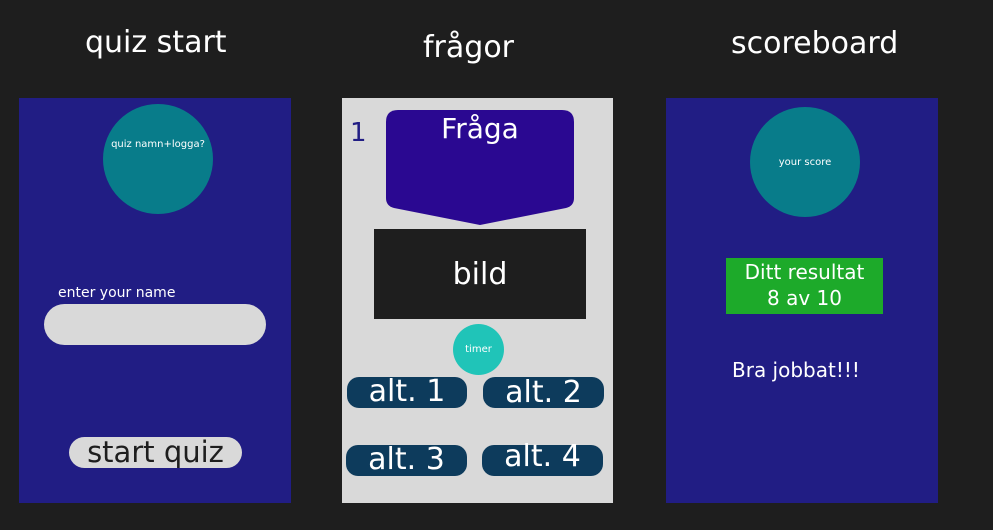 This screenshot has height=530, width=993. I want to click on score-circle-text: your score, so click(805, 162).